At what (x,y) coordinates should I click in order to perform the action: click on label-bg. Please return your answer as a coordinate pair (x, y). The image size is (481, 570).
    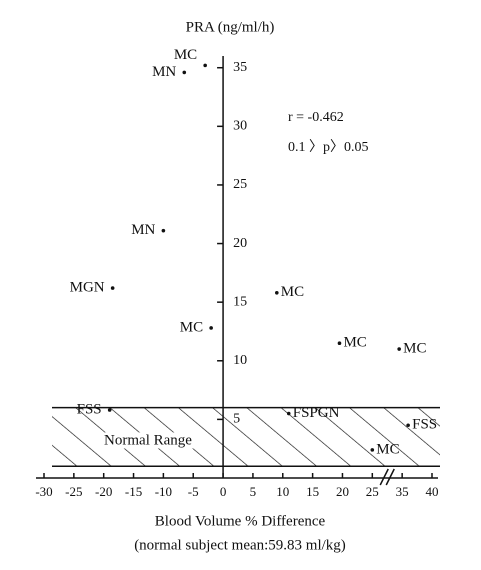
    Looking at the image, I should click on (148, 440).